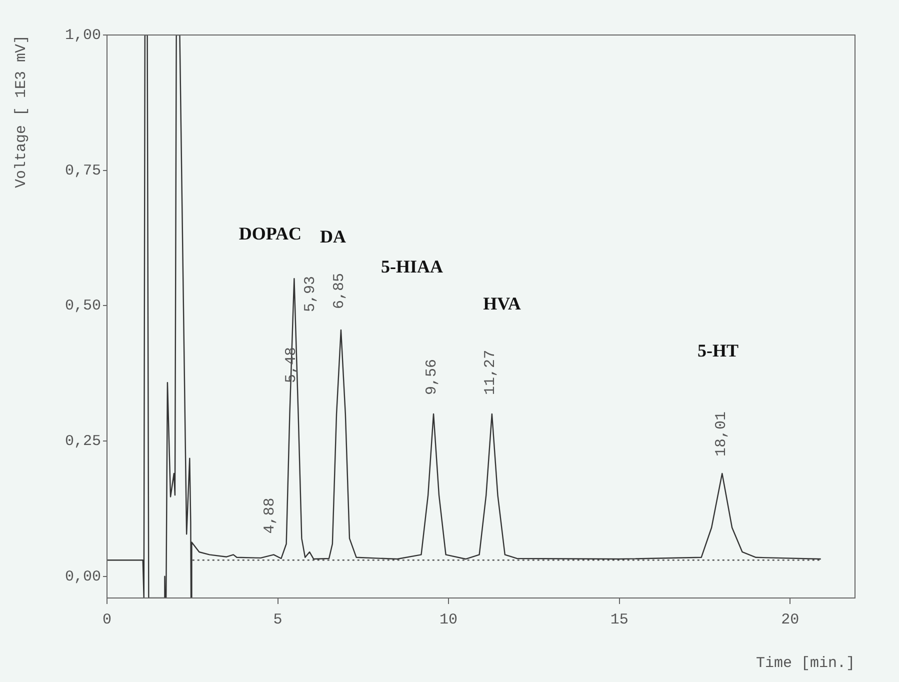 The height and width of the screenshot is (682, 899). Describe the element at coordinates (619, 619) in the screenshot. I see `x-tick-label: 15` at that location.